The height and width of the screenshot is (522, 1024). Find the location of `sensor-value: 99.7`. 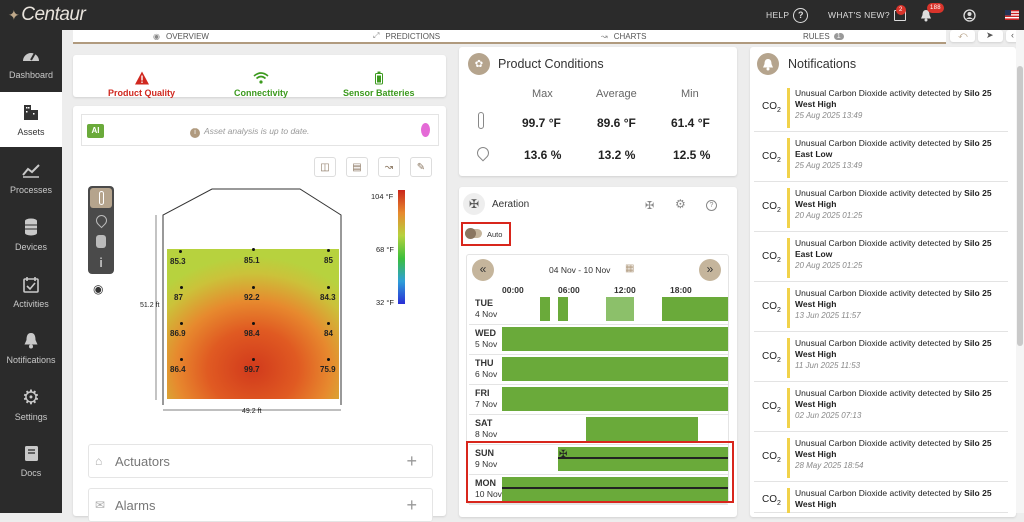

sensor-value: 99.7 is located at coordinates (252, 369).